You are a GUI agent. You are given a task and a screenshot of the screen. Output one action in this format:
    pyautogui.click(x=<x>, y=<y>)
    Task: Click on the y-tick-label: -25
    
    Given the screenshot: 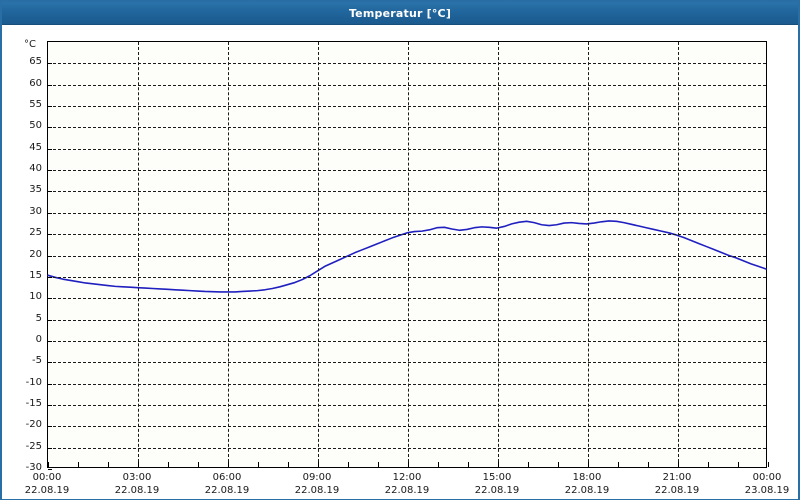 What is the action you would take?
    pyautogui.click(x=33, y=446)
    